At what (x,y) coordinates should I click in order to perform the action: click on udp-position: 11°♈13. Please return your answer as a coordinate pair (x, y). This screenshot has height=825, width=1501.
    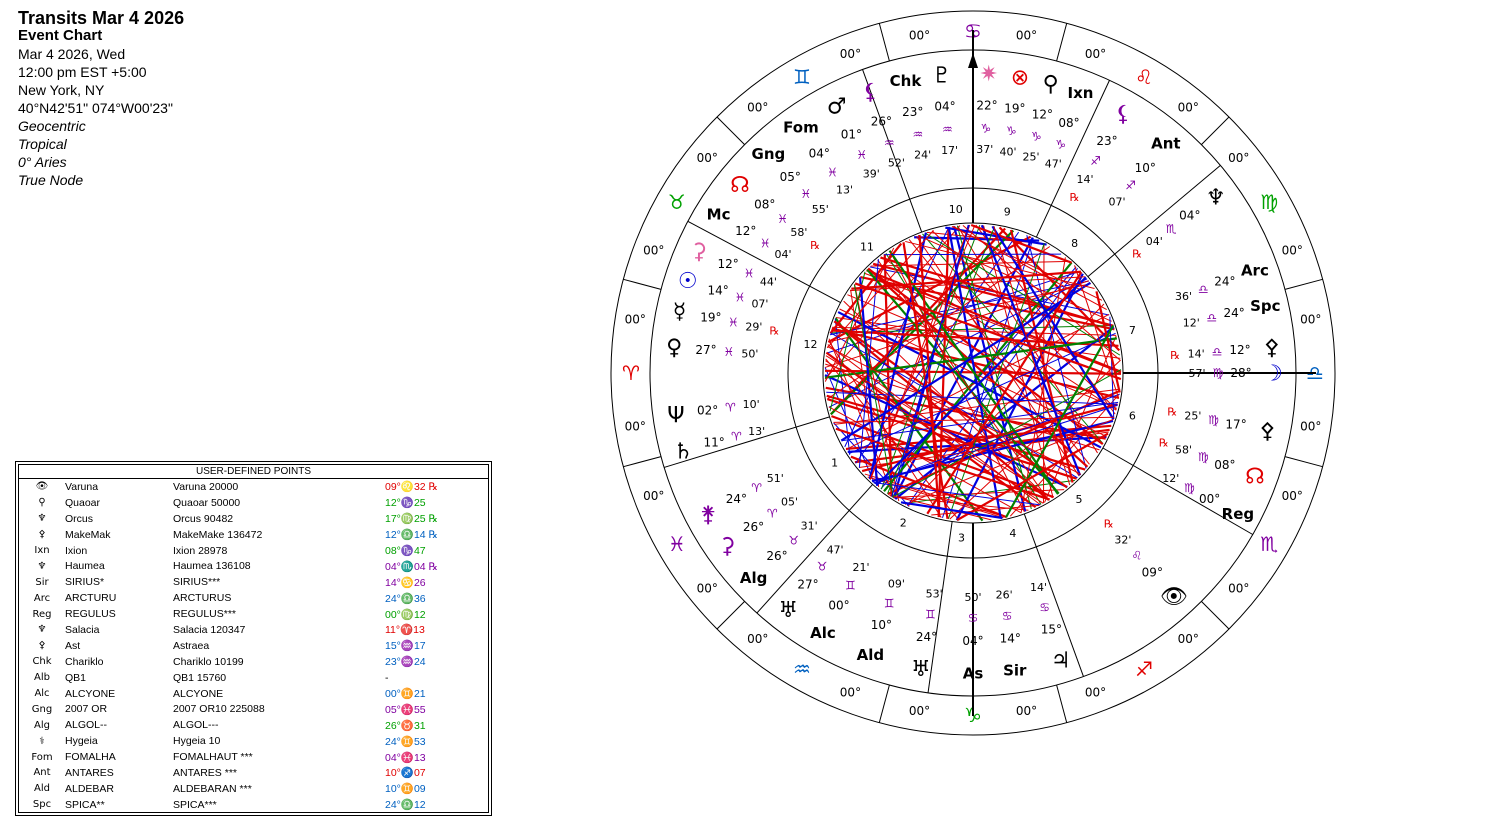
    Looking at the image, I should click on (405, 630).